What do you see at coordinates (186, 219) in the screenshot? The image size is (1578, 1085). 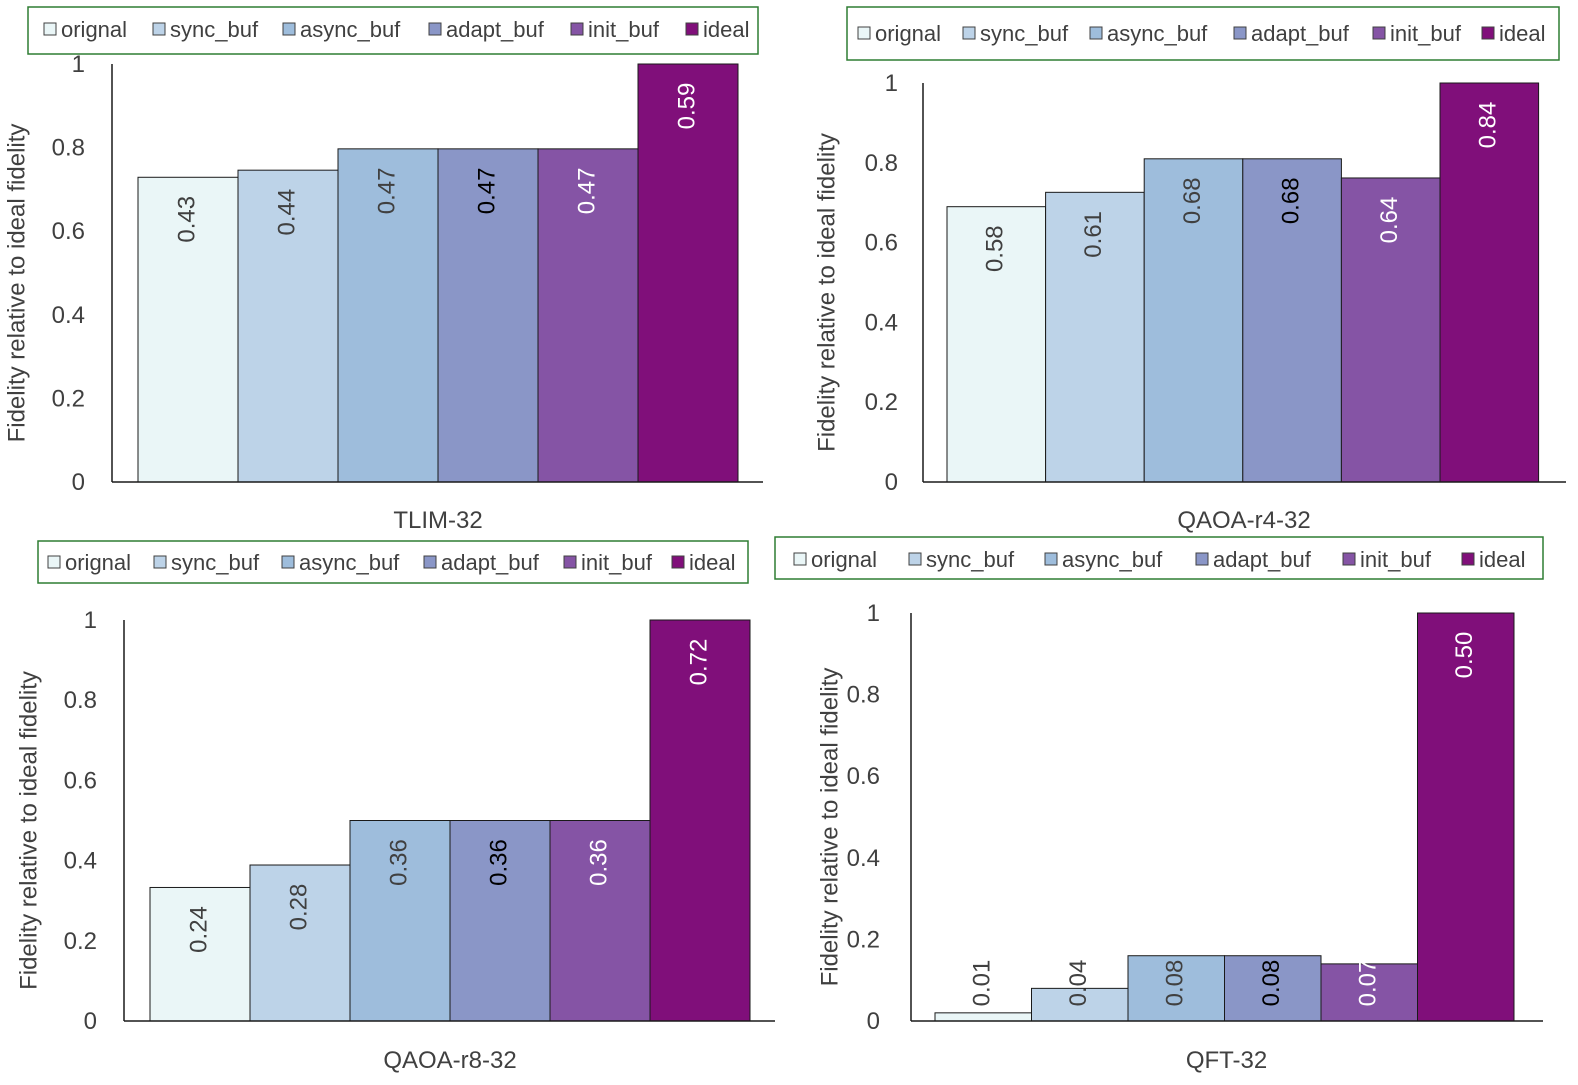 I see `data-label-orignal: 0.43` at bounding box center [186, 219].